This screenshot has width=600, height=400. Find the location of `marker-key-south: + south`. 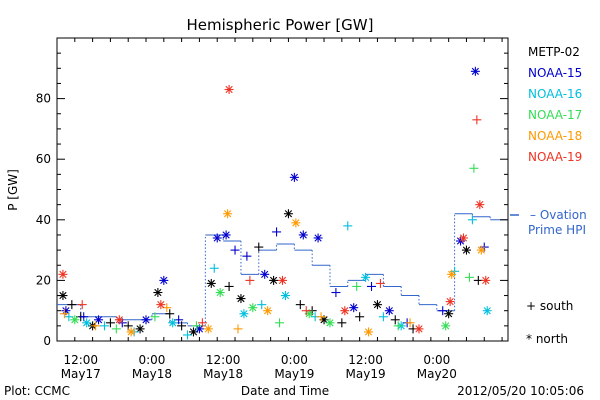

marker-key-south: + south is located at coordinates (549, 306).